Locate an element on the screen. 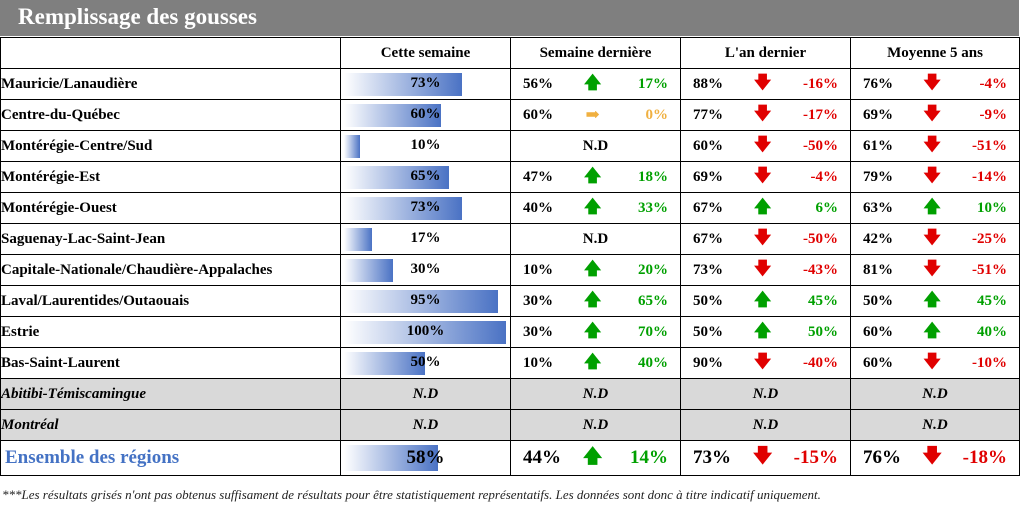  last-year-group: 73% 🡇 -43% is located at coordinates (766, 270).